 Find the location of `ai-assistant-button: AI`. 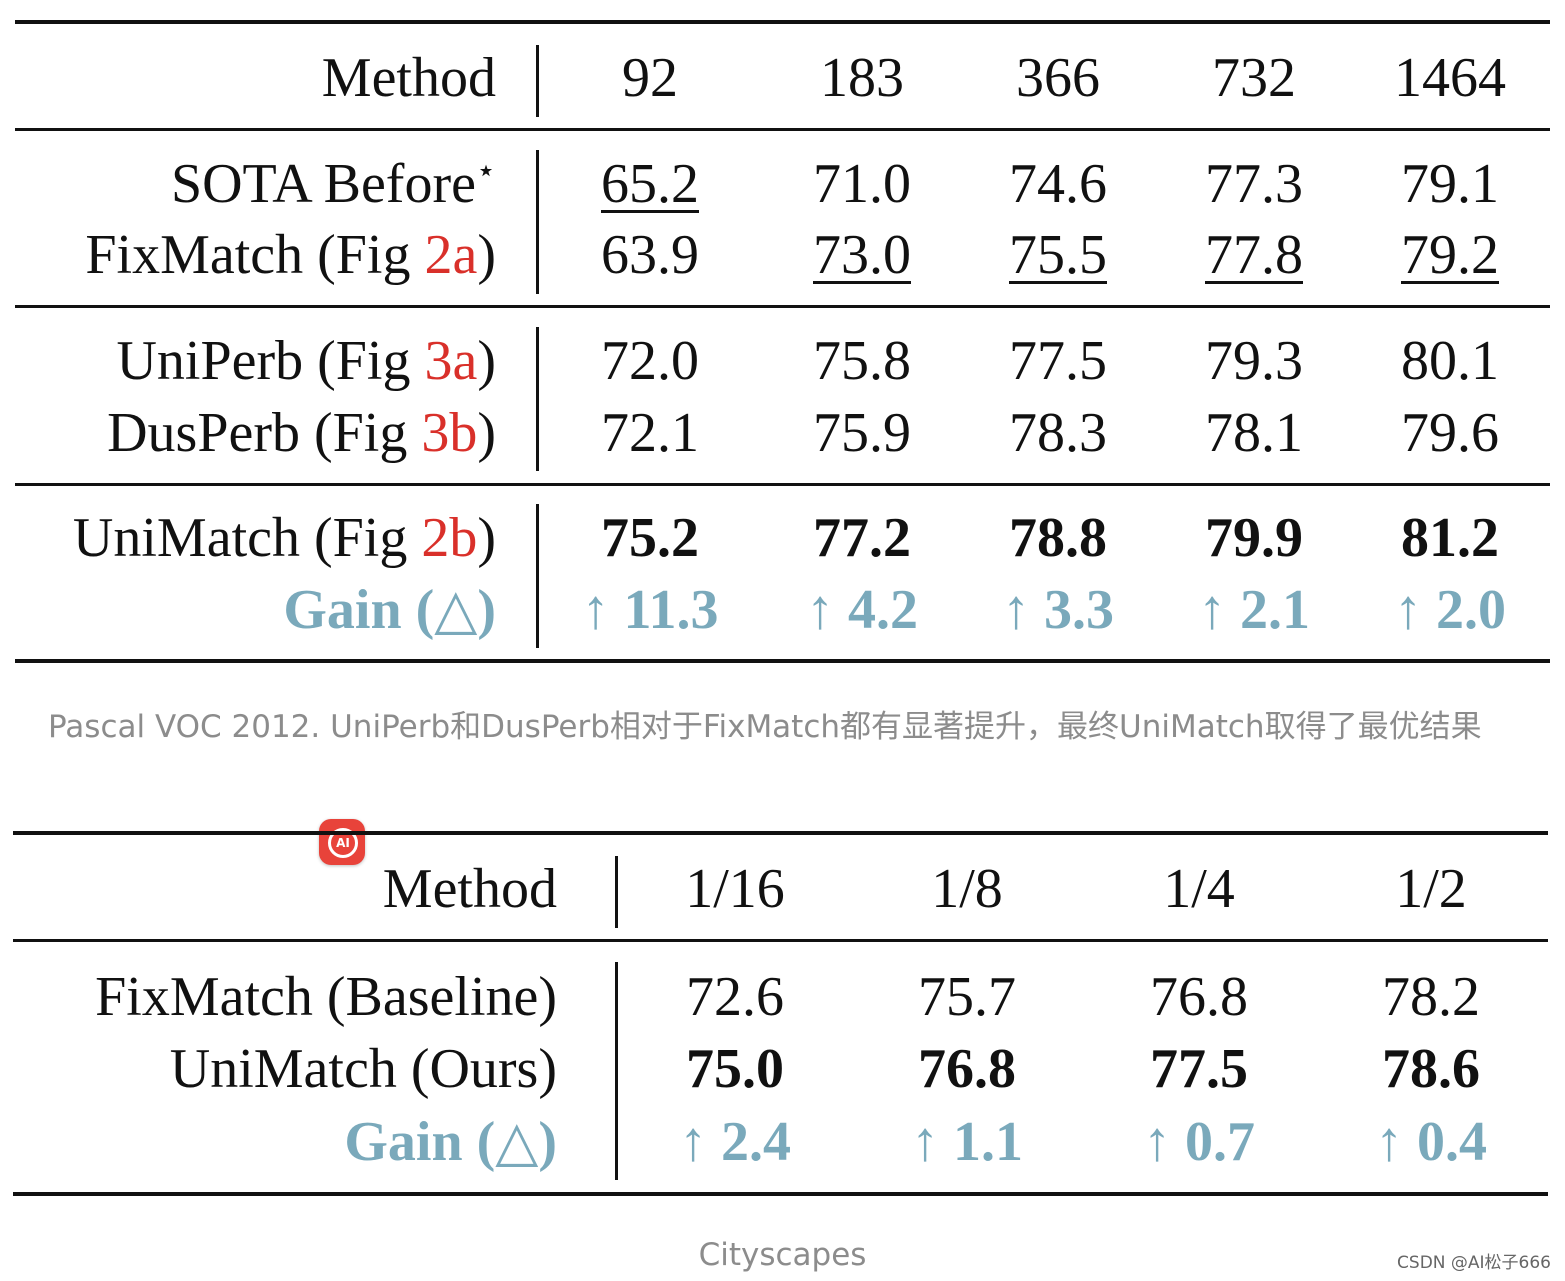

ai-assistant-button: AI is located at coordinates (342, 842).